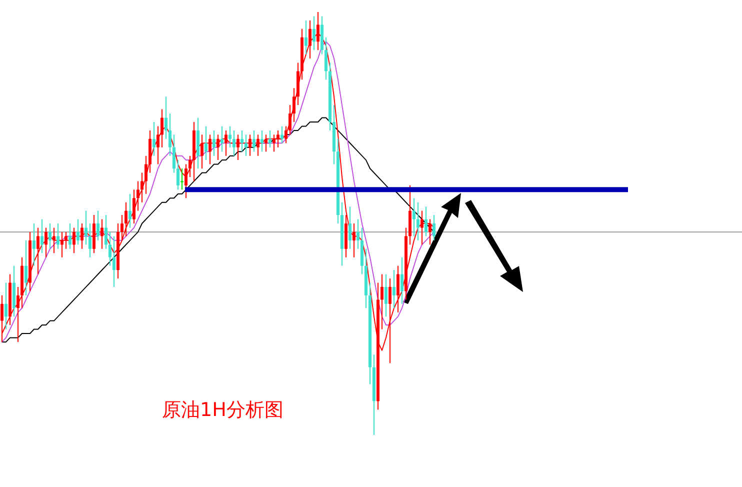 Image resolution: width=742 pixels, height=487 pixels. What do you see at coordinates (223, 410) in the screenshot?
I see `annotation: 原油1H分析图` at bounding box center [223, 410].